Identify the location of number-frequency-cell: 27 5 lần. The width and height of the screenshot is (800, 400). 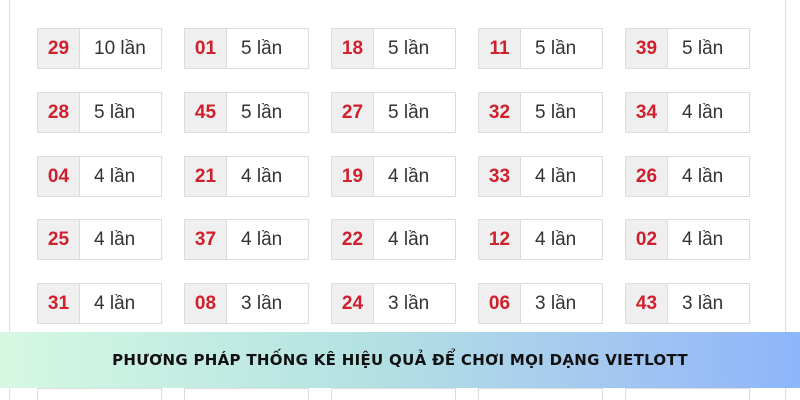
(393, 112).